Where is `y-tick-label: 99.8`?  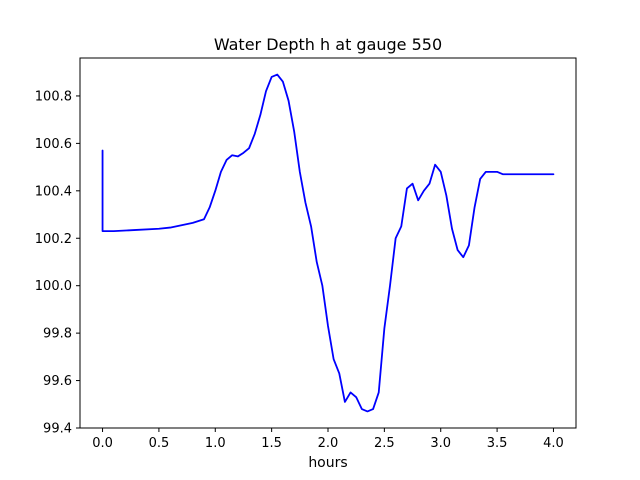
y-tick-label: 99.8 is located at coordinates (57, 334).